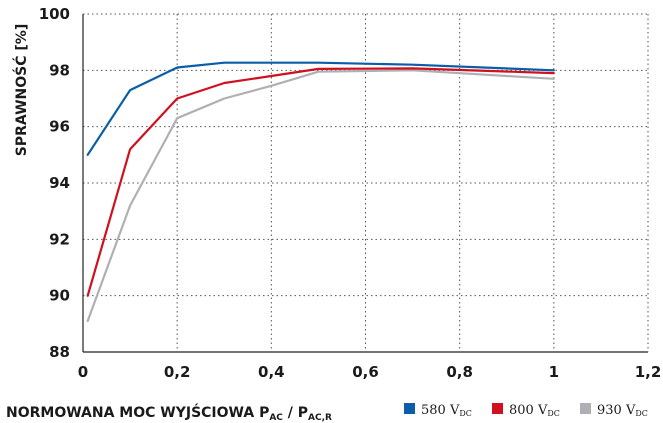 This screenshot has width=663, height=423. I want to click on x-tick-label: 0, so click(83, 372).